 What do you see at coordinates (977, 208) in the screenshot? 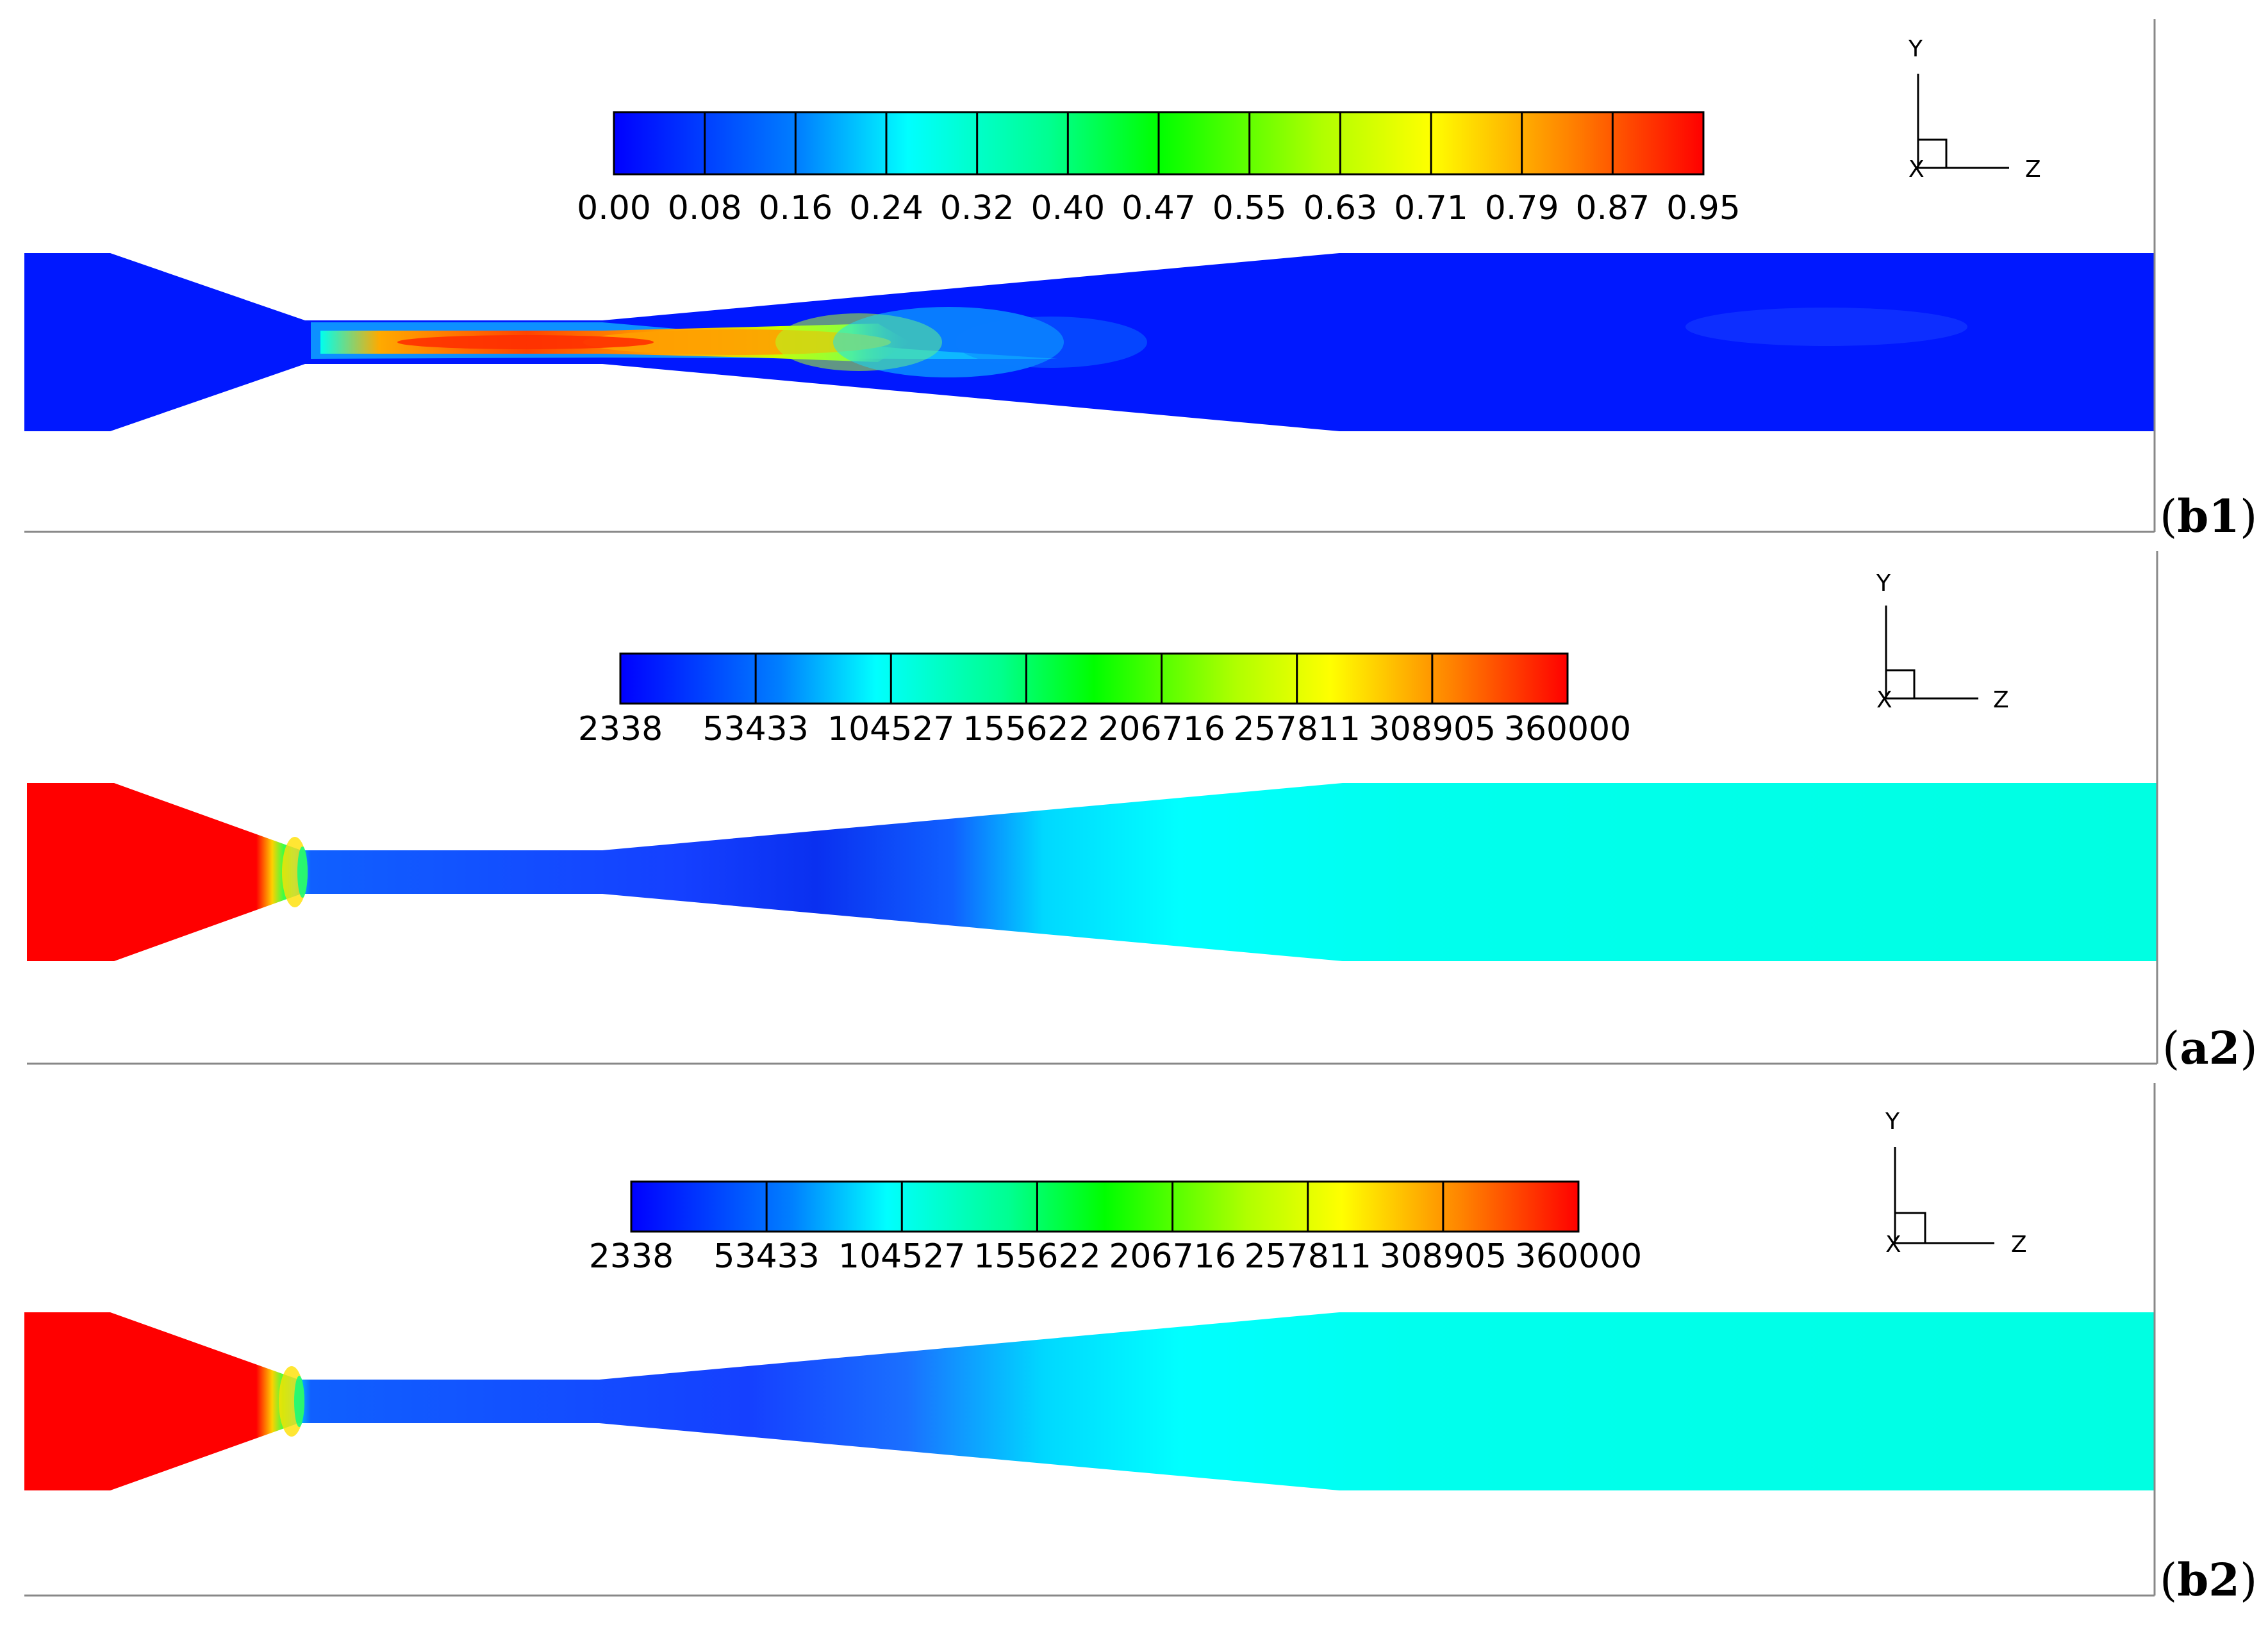
I see `colorbar-tick-label: 0.32` at bounding box center [977, 208].